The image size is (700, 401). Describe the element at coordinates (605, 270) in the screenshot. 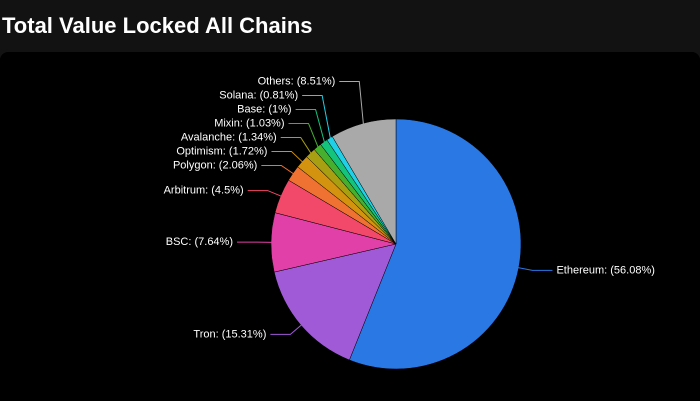

I see `data-label: Ethereum: (56.08%)` at that location.